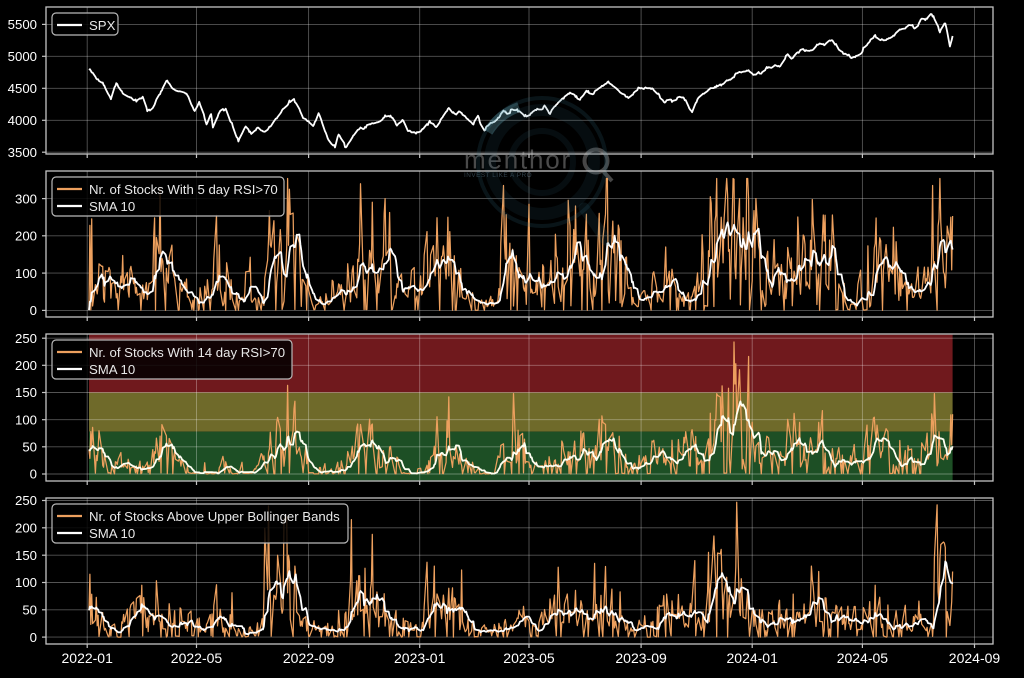  I want to click on svg-text: 2022-01, so click(88, 658).